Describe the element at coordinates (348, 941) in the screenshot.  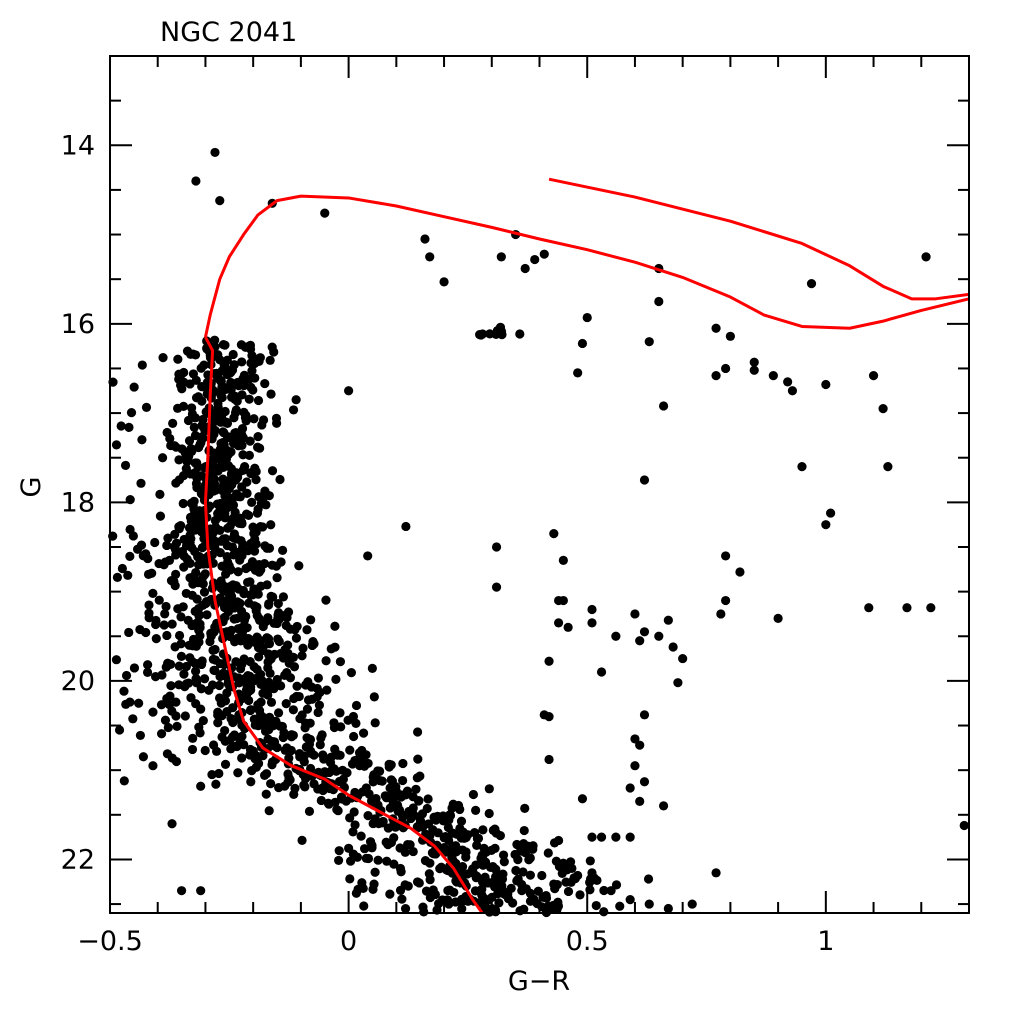
I see `x-tick-label: 0` at that location.